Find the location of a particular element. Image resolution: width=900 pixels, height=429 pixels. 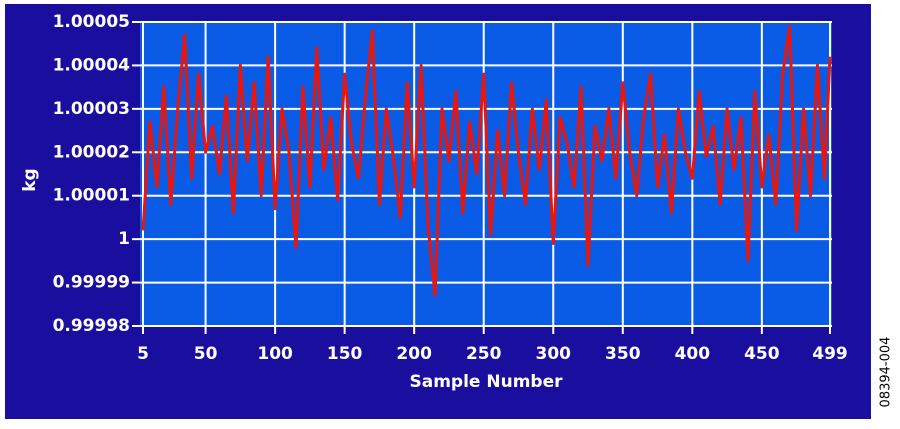

y-tick-label: 1.00002 is located at coordinates (91, 152).